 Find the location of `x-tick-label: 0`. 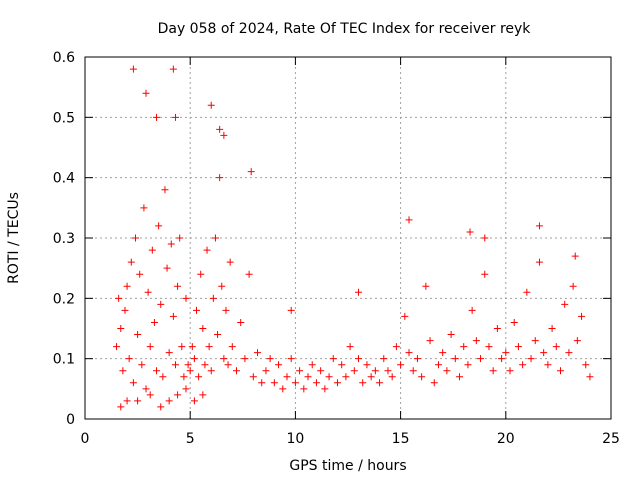

x-tick-label: 0 is located at coordinates (85, 439).